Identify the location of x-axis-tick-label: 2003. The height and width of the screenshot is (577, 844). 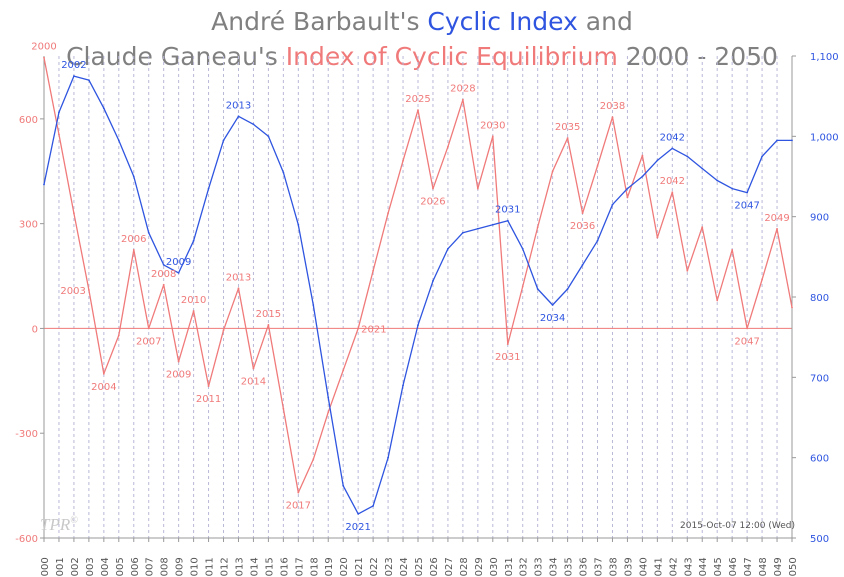
(90, 567).